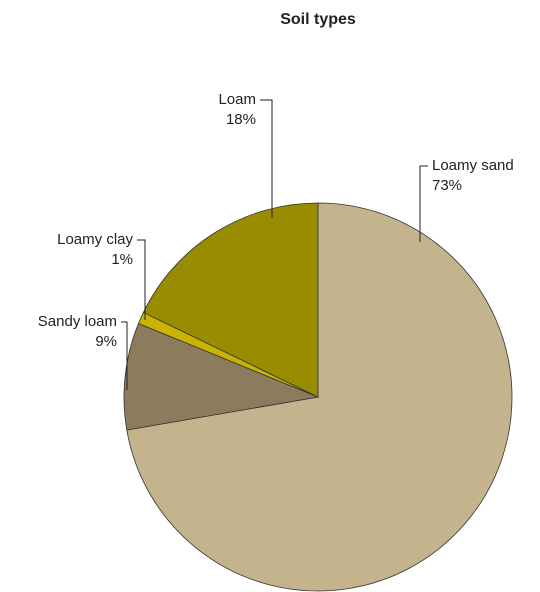  Describe the element at coordinates (241, 119) in the screenshot. I see `value-label: 18%` at that location.